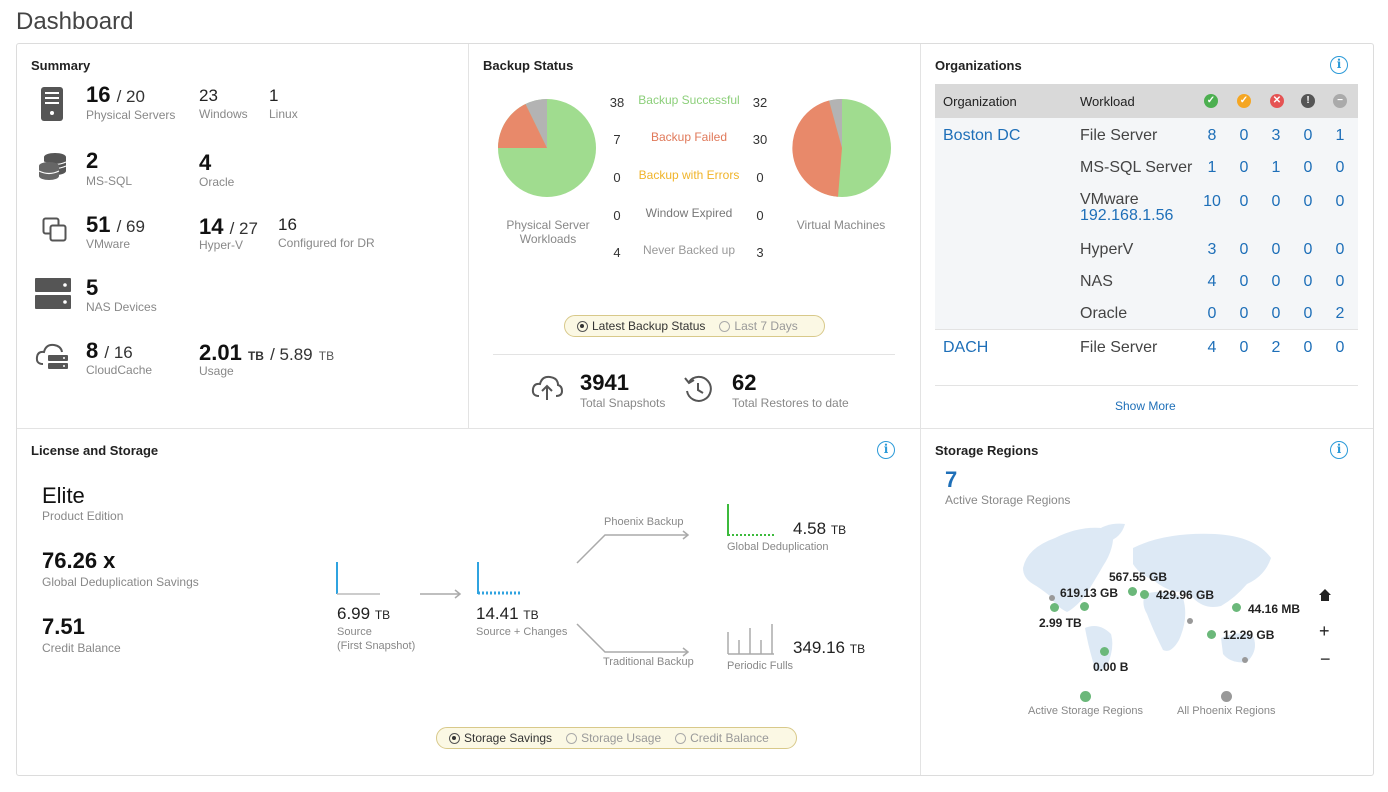  What do you see at coordinates (790, 403) in the screenshot?
I see `total-restores-label: Total Restores to date` at bounding box center [790, 403].